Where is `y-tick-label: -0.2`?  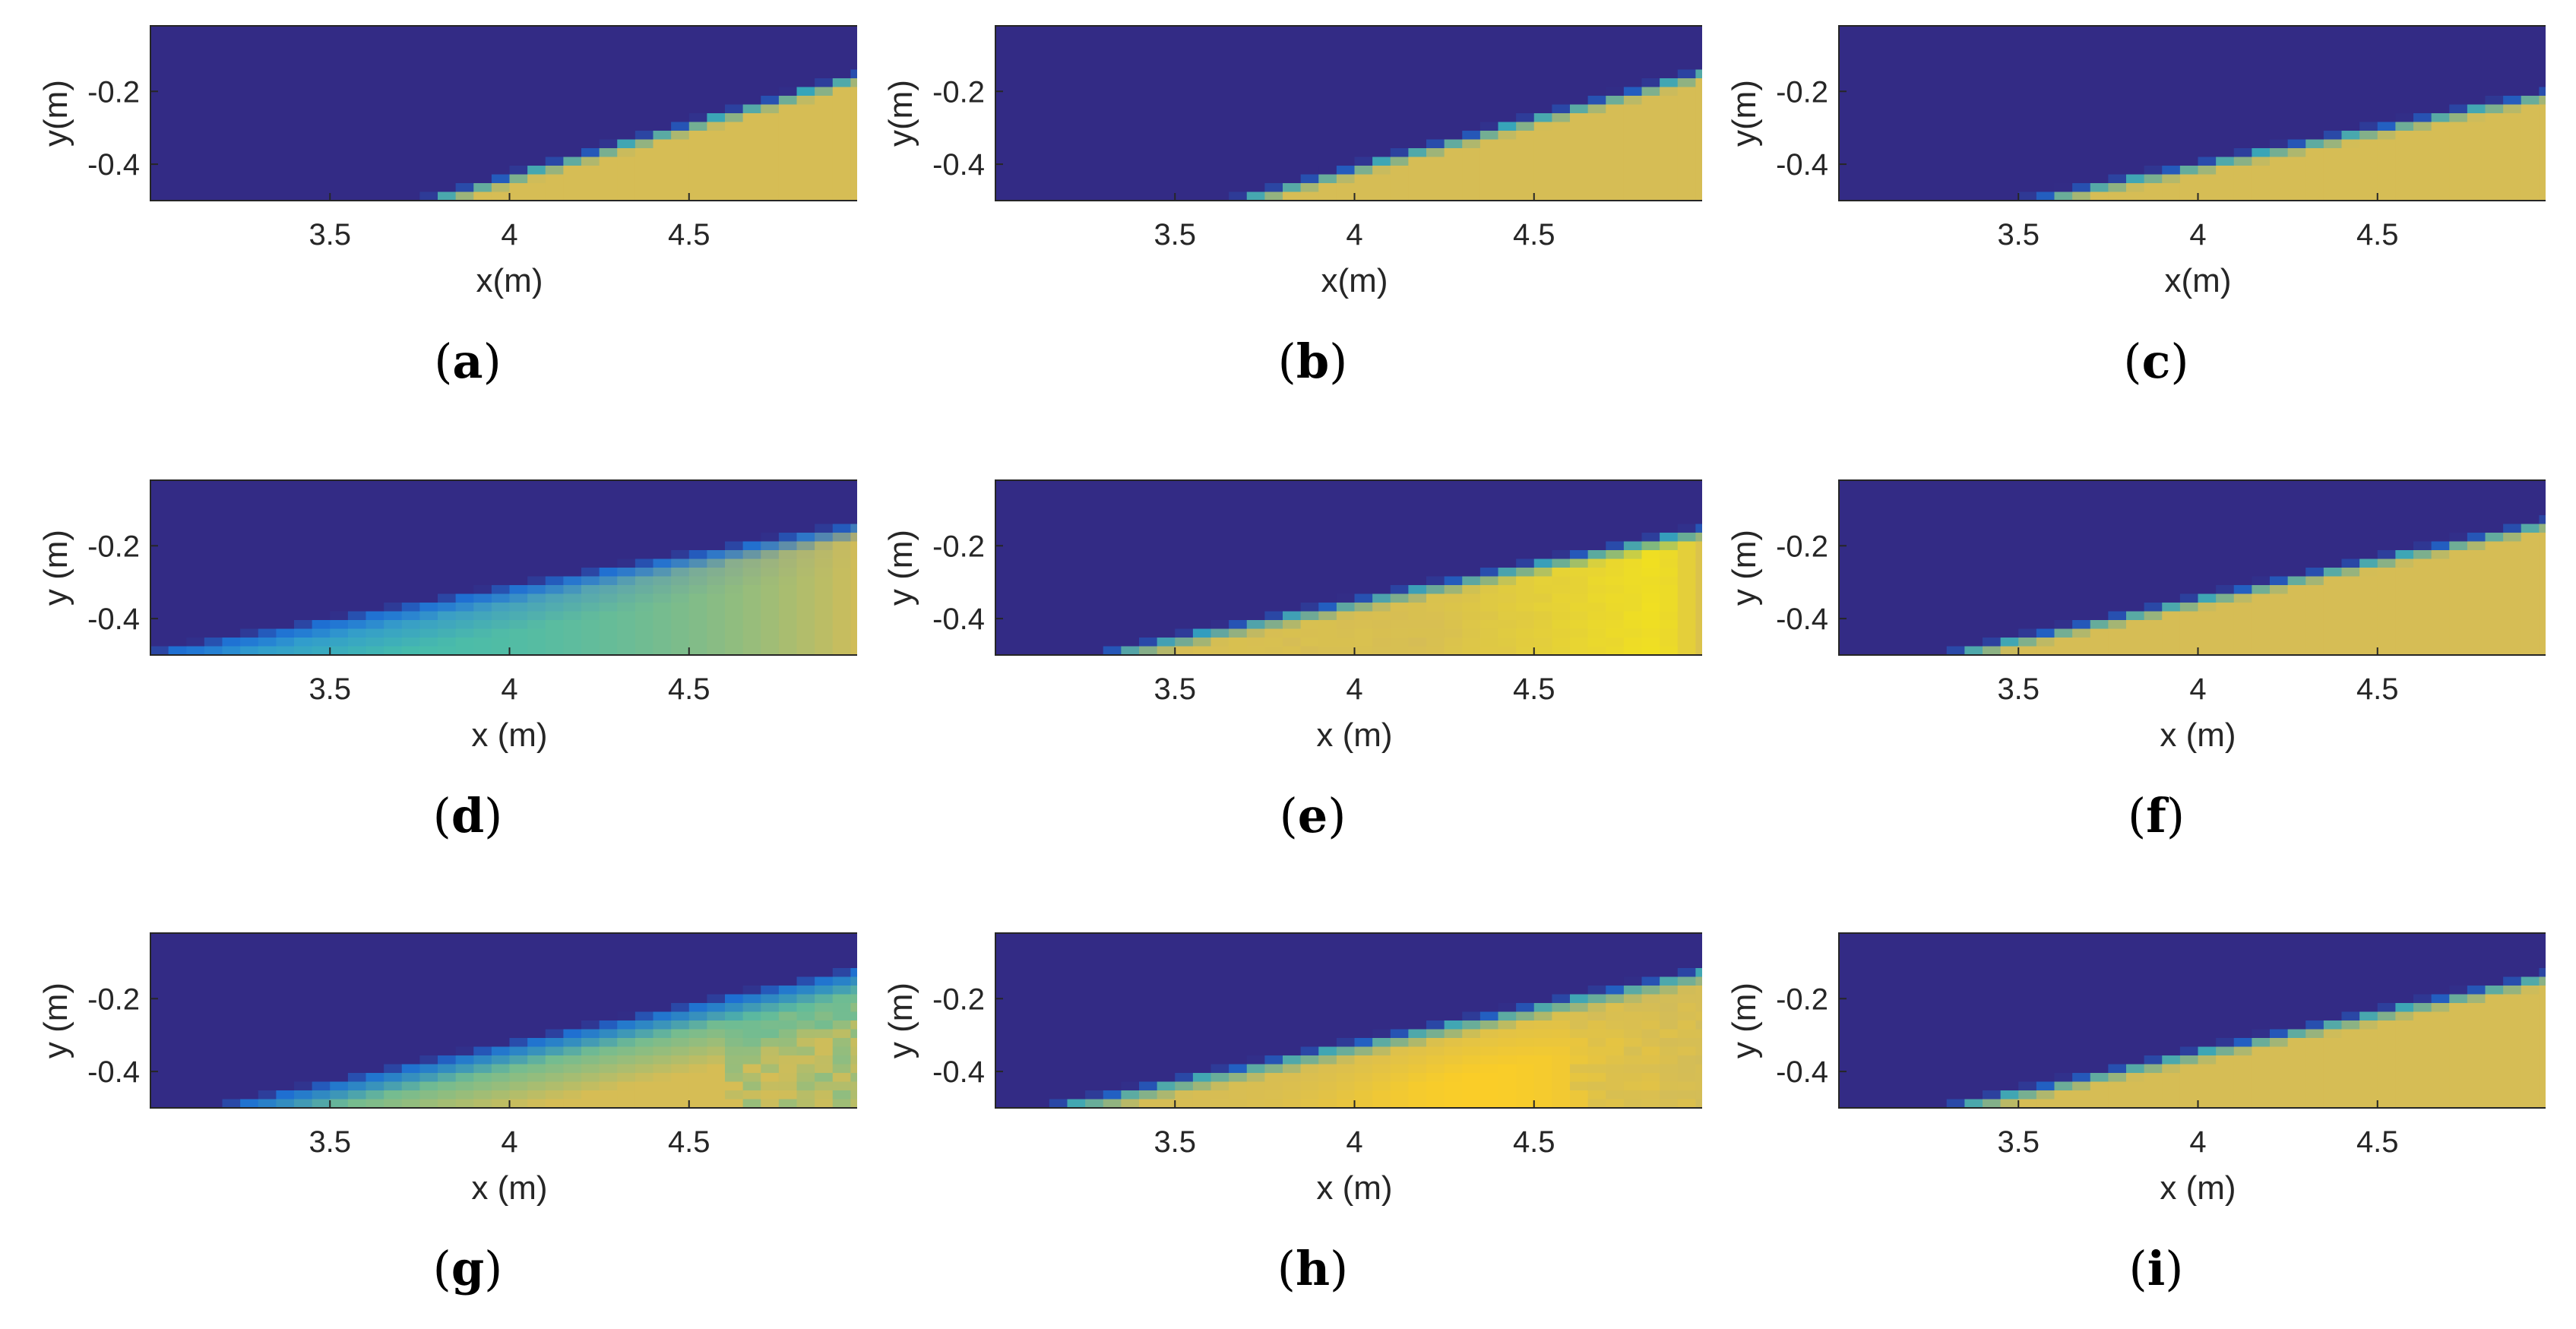 y-tick-label: -0.2 is located at coordinates (113, 1000).